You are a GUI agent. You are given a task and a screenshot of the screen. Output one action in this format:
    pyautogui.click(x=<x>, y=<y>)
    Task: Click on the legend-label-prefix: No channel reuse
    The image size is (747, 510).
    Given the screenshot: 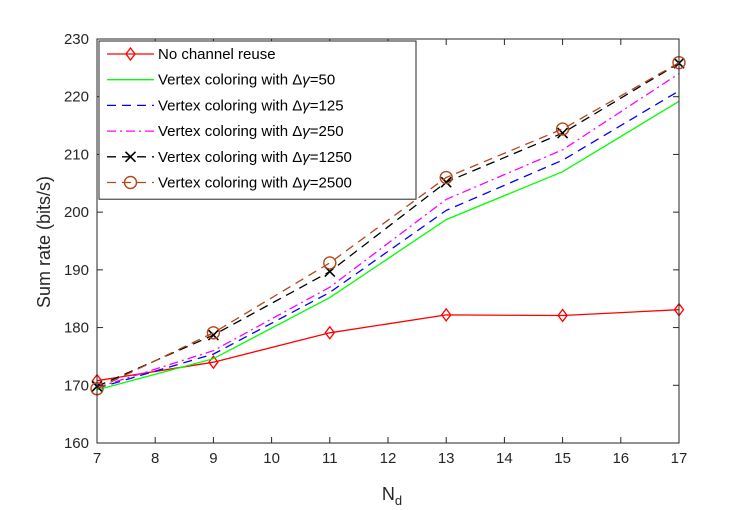 What is the action you would take?
    pyautogui.click(x=217, y=54)
    